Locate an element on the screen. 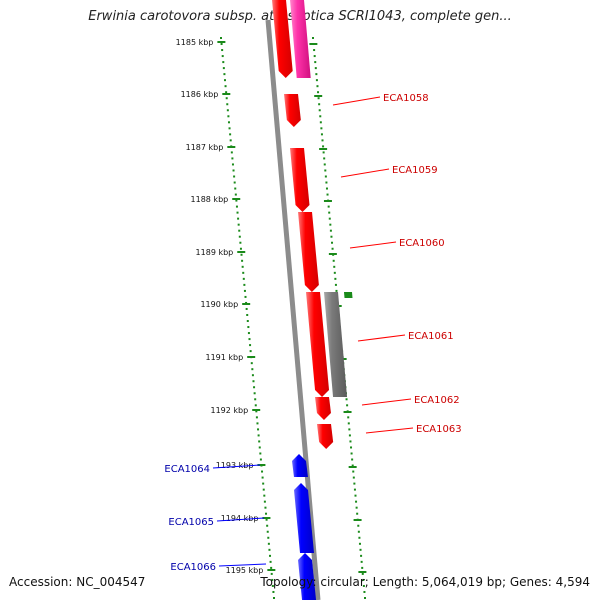  gene-label-reverse: ECA1064 is located at coordinates (187, 469).